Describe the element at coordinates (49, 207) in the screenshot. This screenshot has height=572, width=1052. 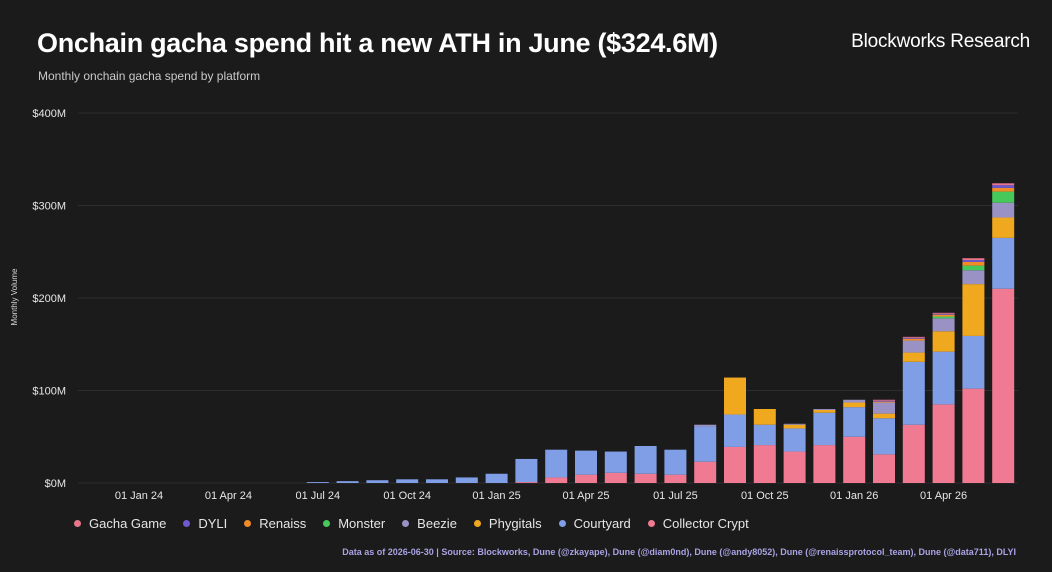
I see `y-tick-label: $300M` at that location.